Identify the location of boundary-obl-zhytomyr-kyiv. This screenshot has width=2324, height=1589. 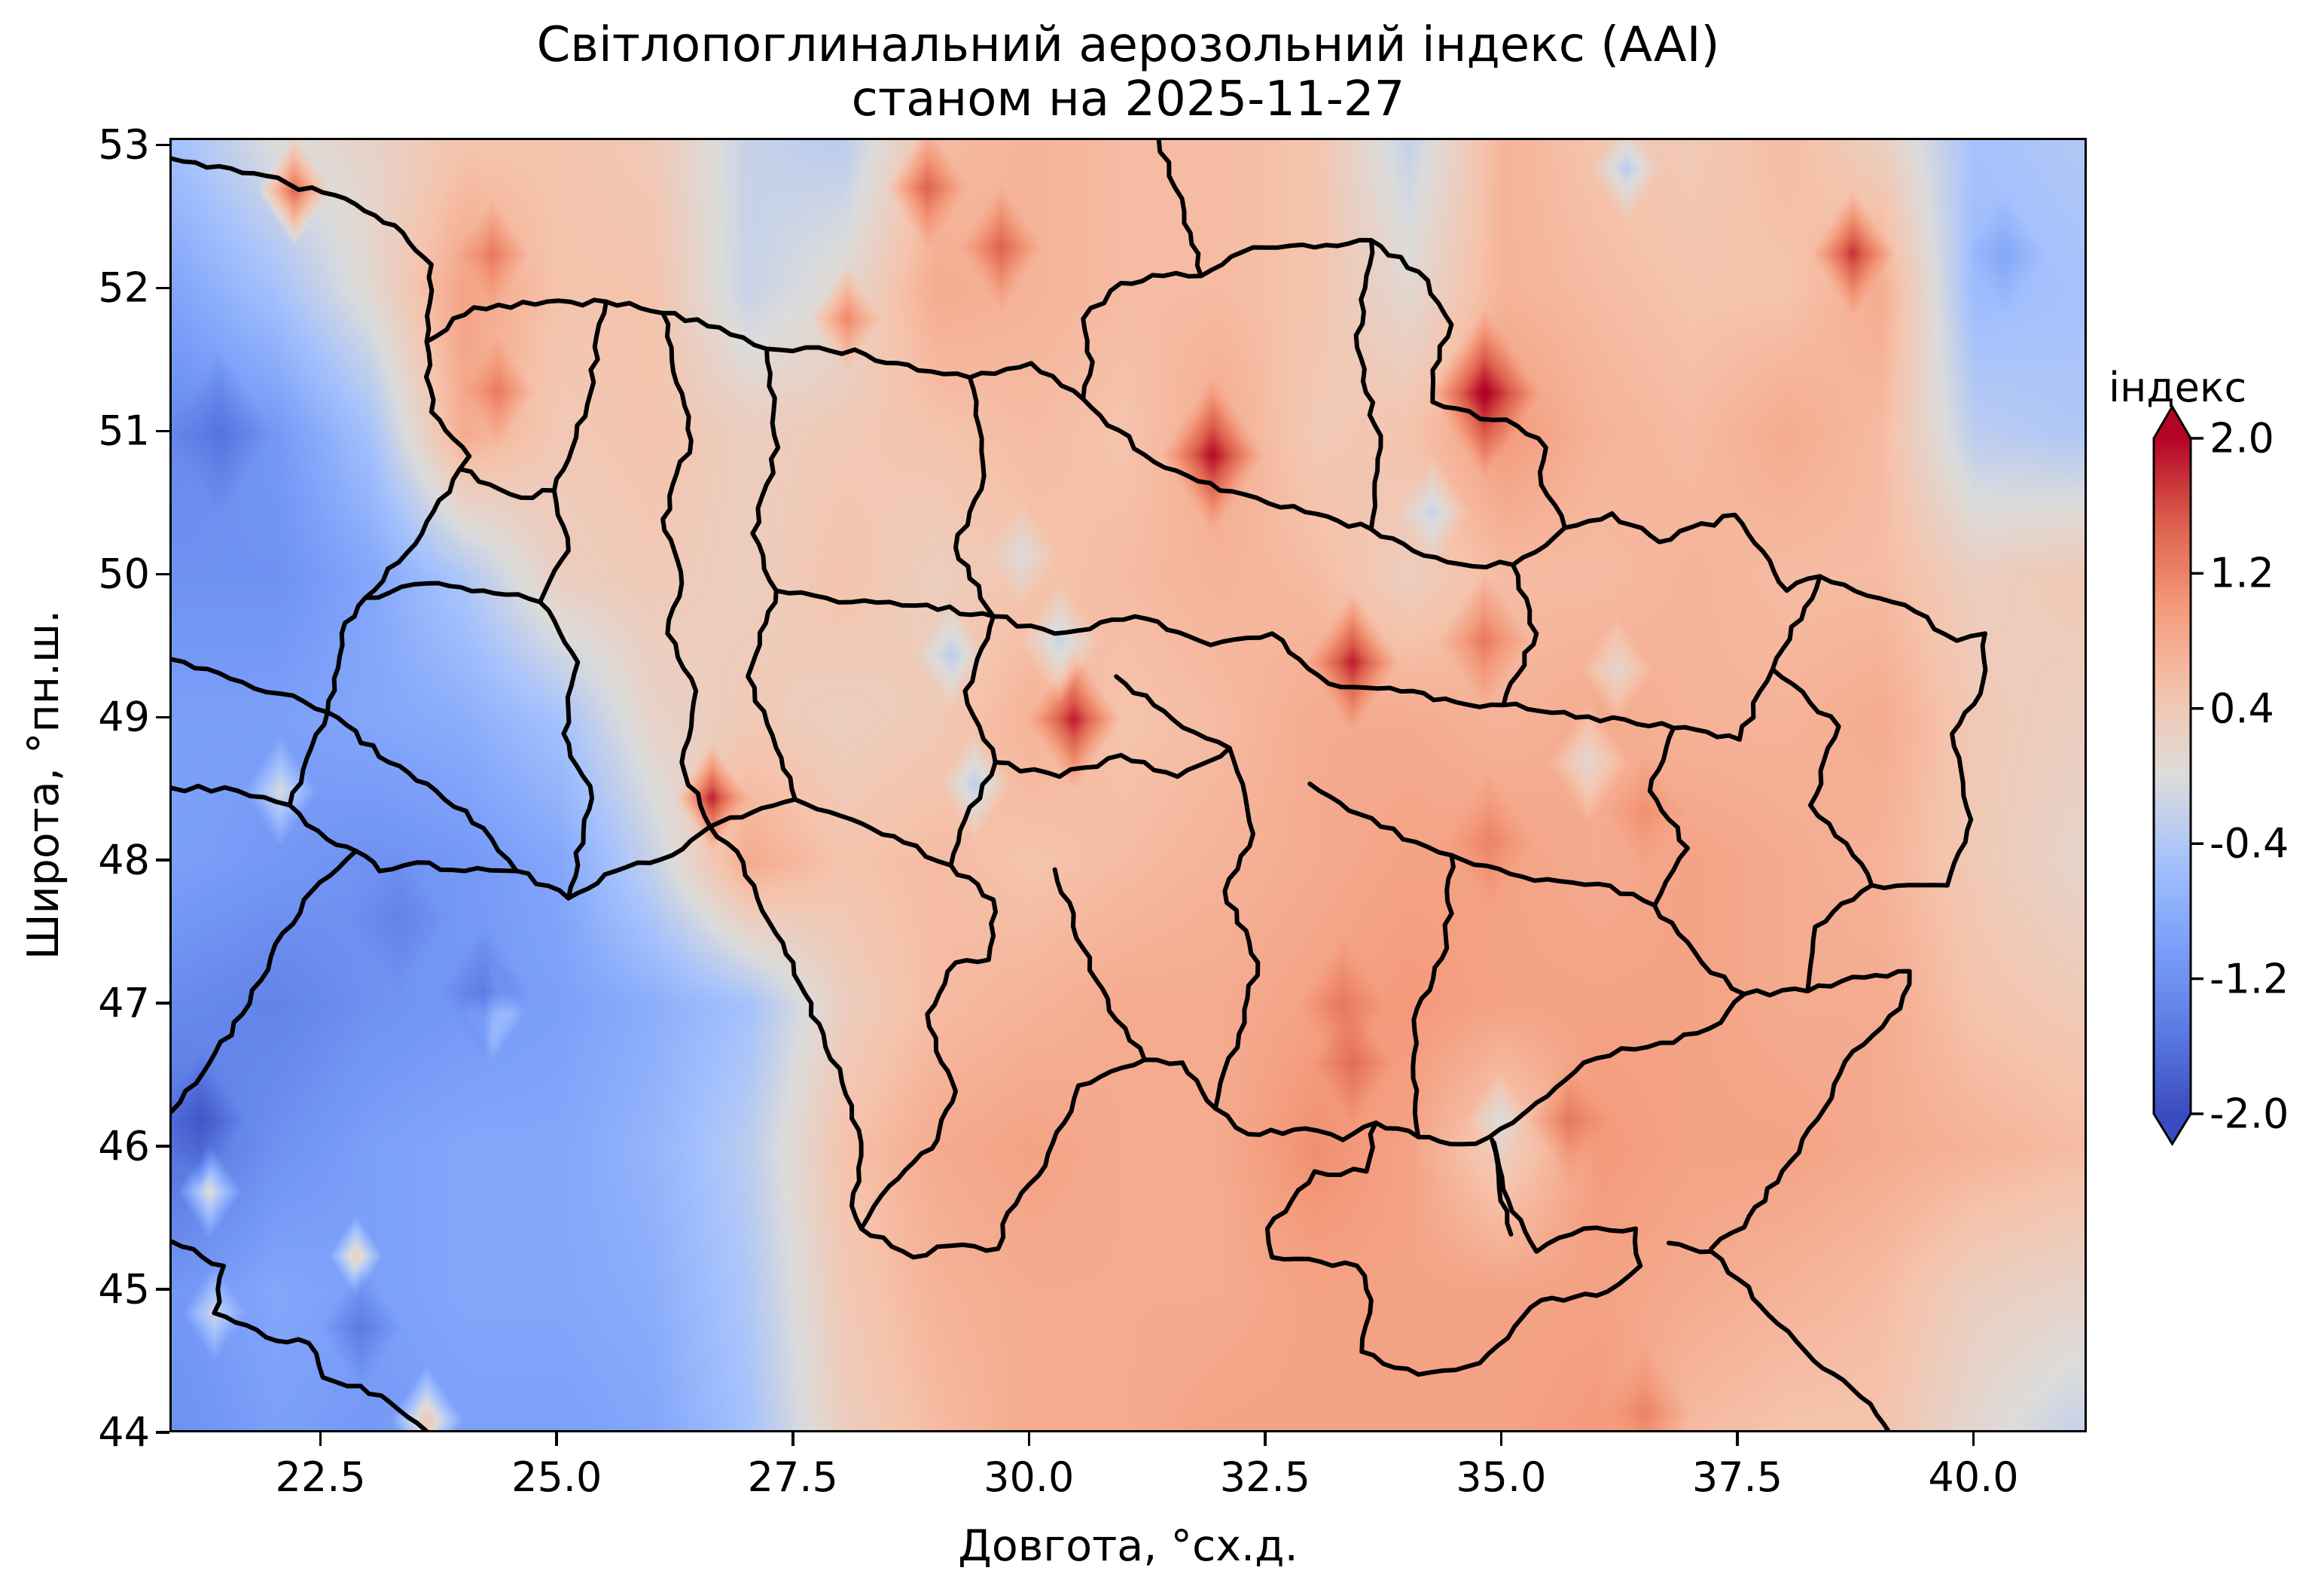
(973, 621).